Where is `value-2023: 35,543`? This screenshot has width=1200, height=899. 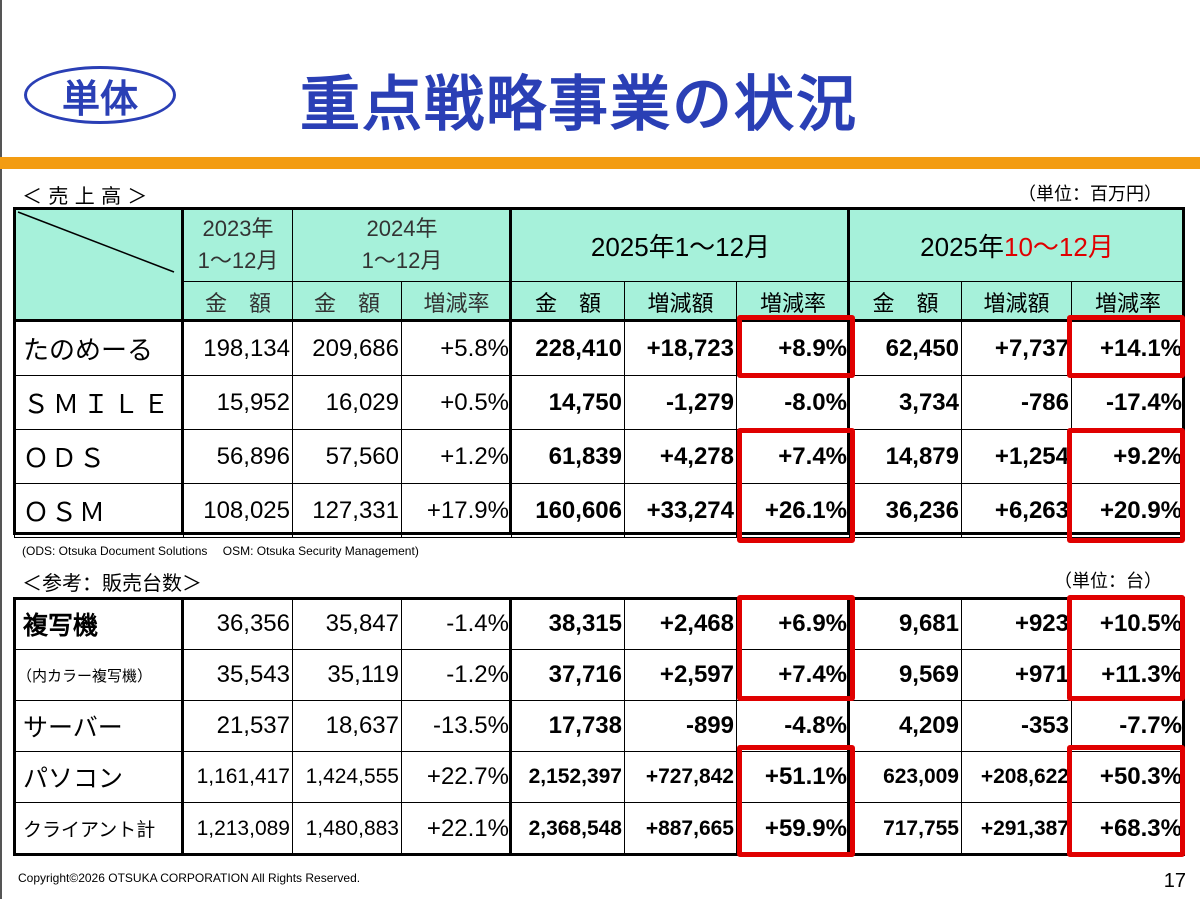 value-2023: 35,543 is located at coordinates (238, 675).